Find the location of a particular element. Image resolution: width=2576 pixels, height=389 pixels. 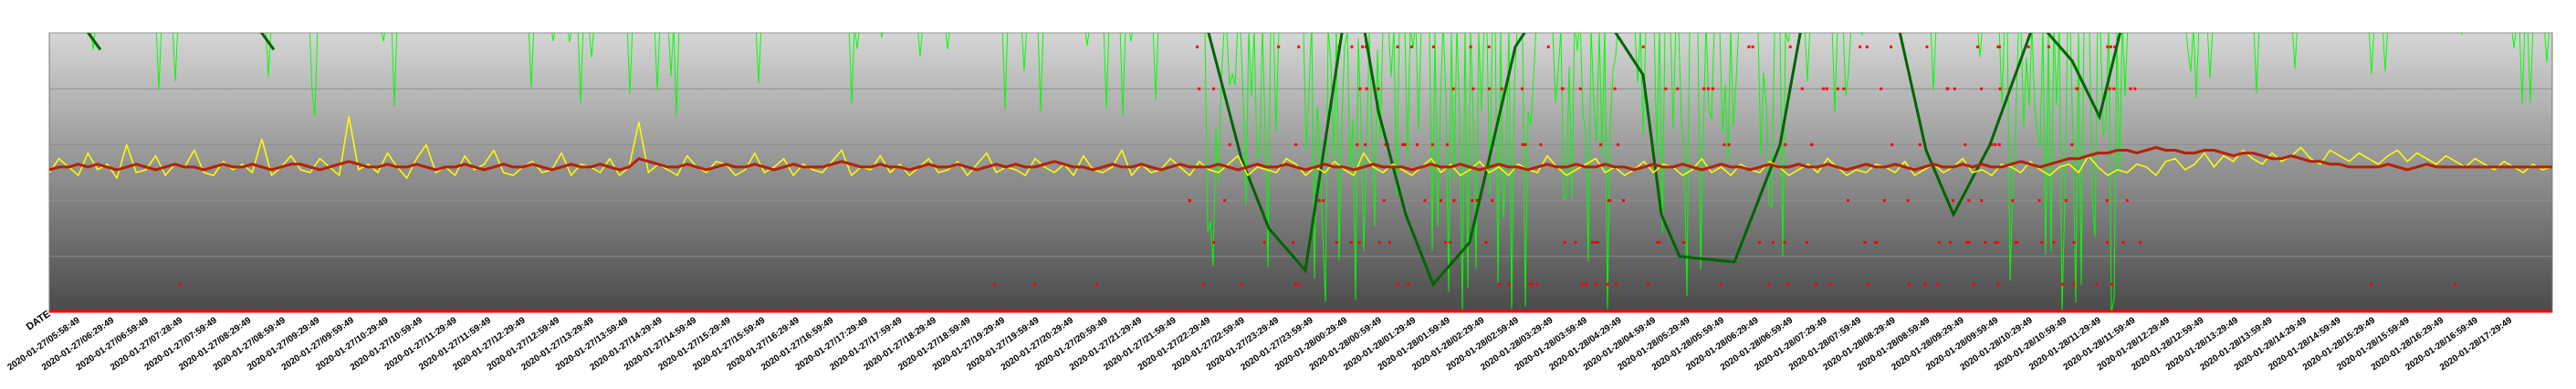

series-smoothed is located at coordinates (1300, 159).